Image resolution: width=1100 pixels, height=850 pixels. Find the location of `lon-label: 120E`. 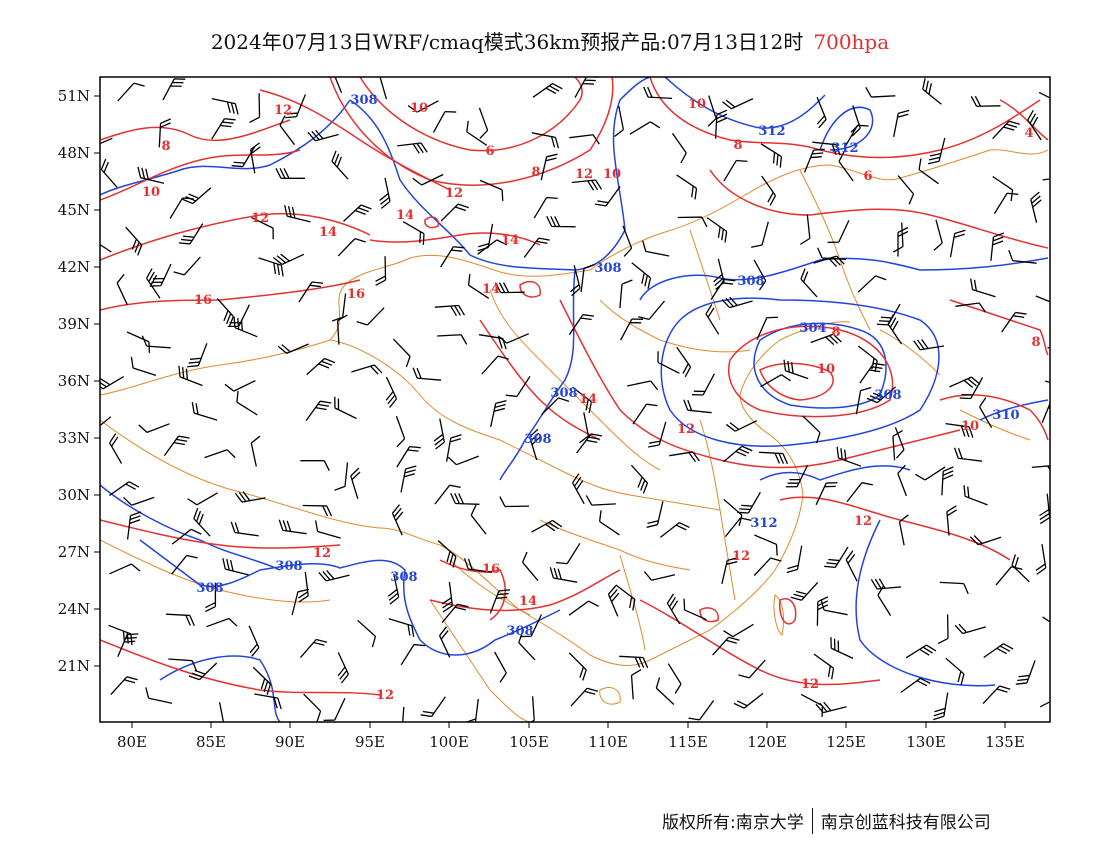

lon-label: 120E is located at coordinates (767, 742).